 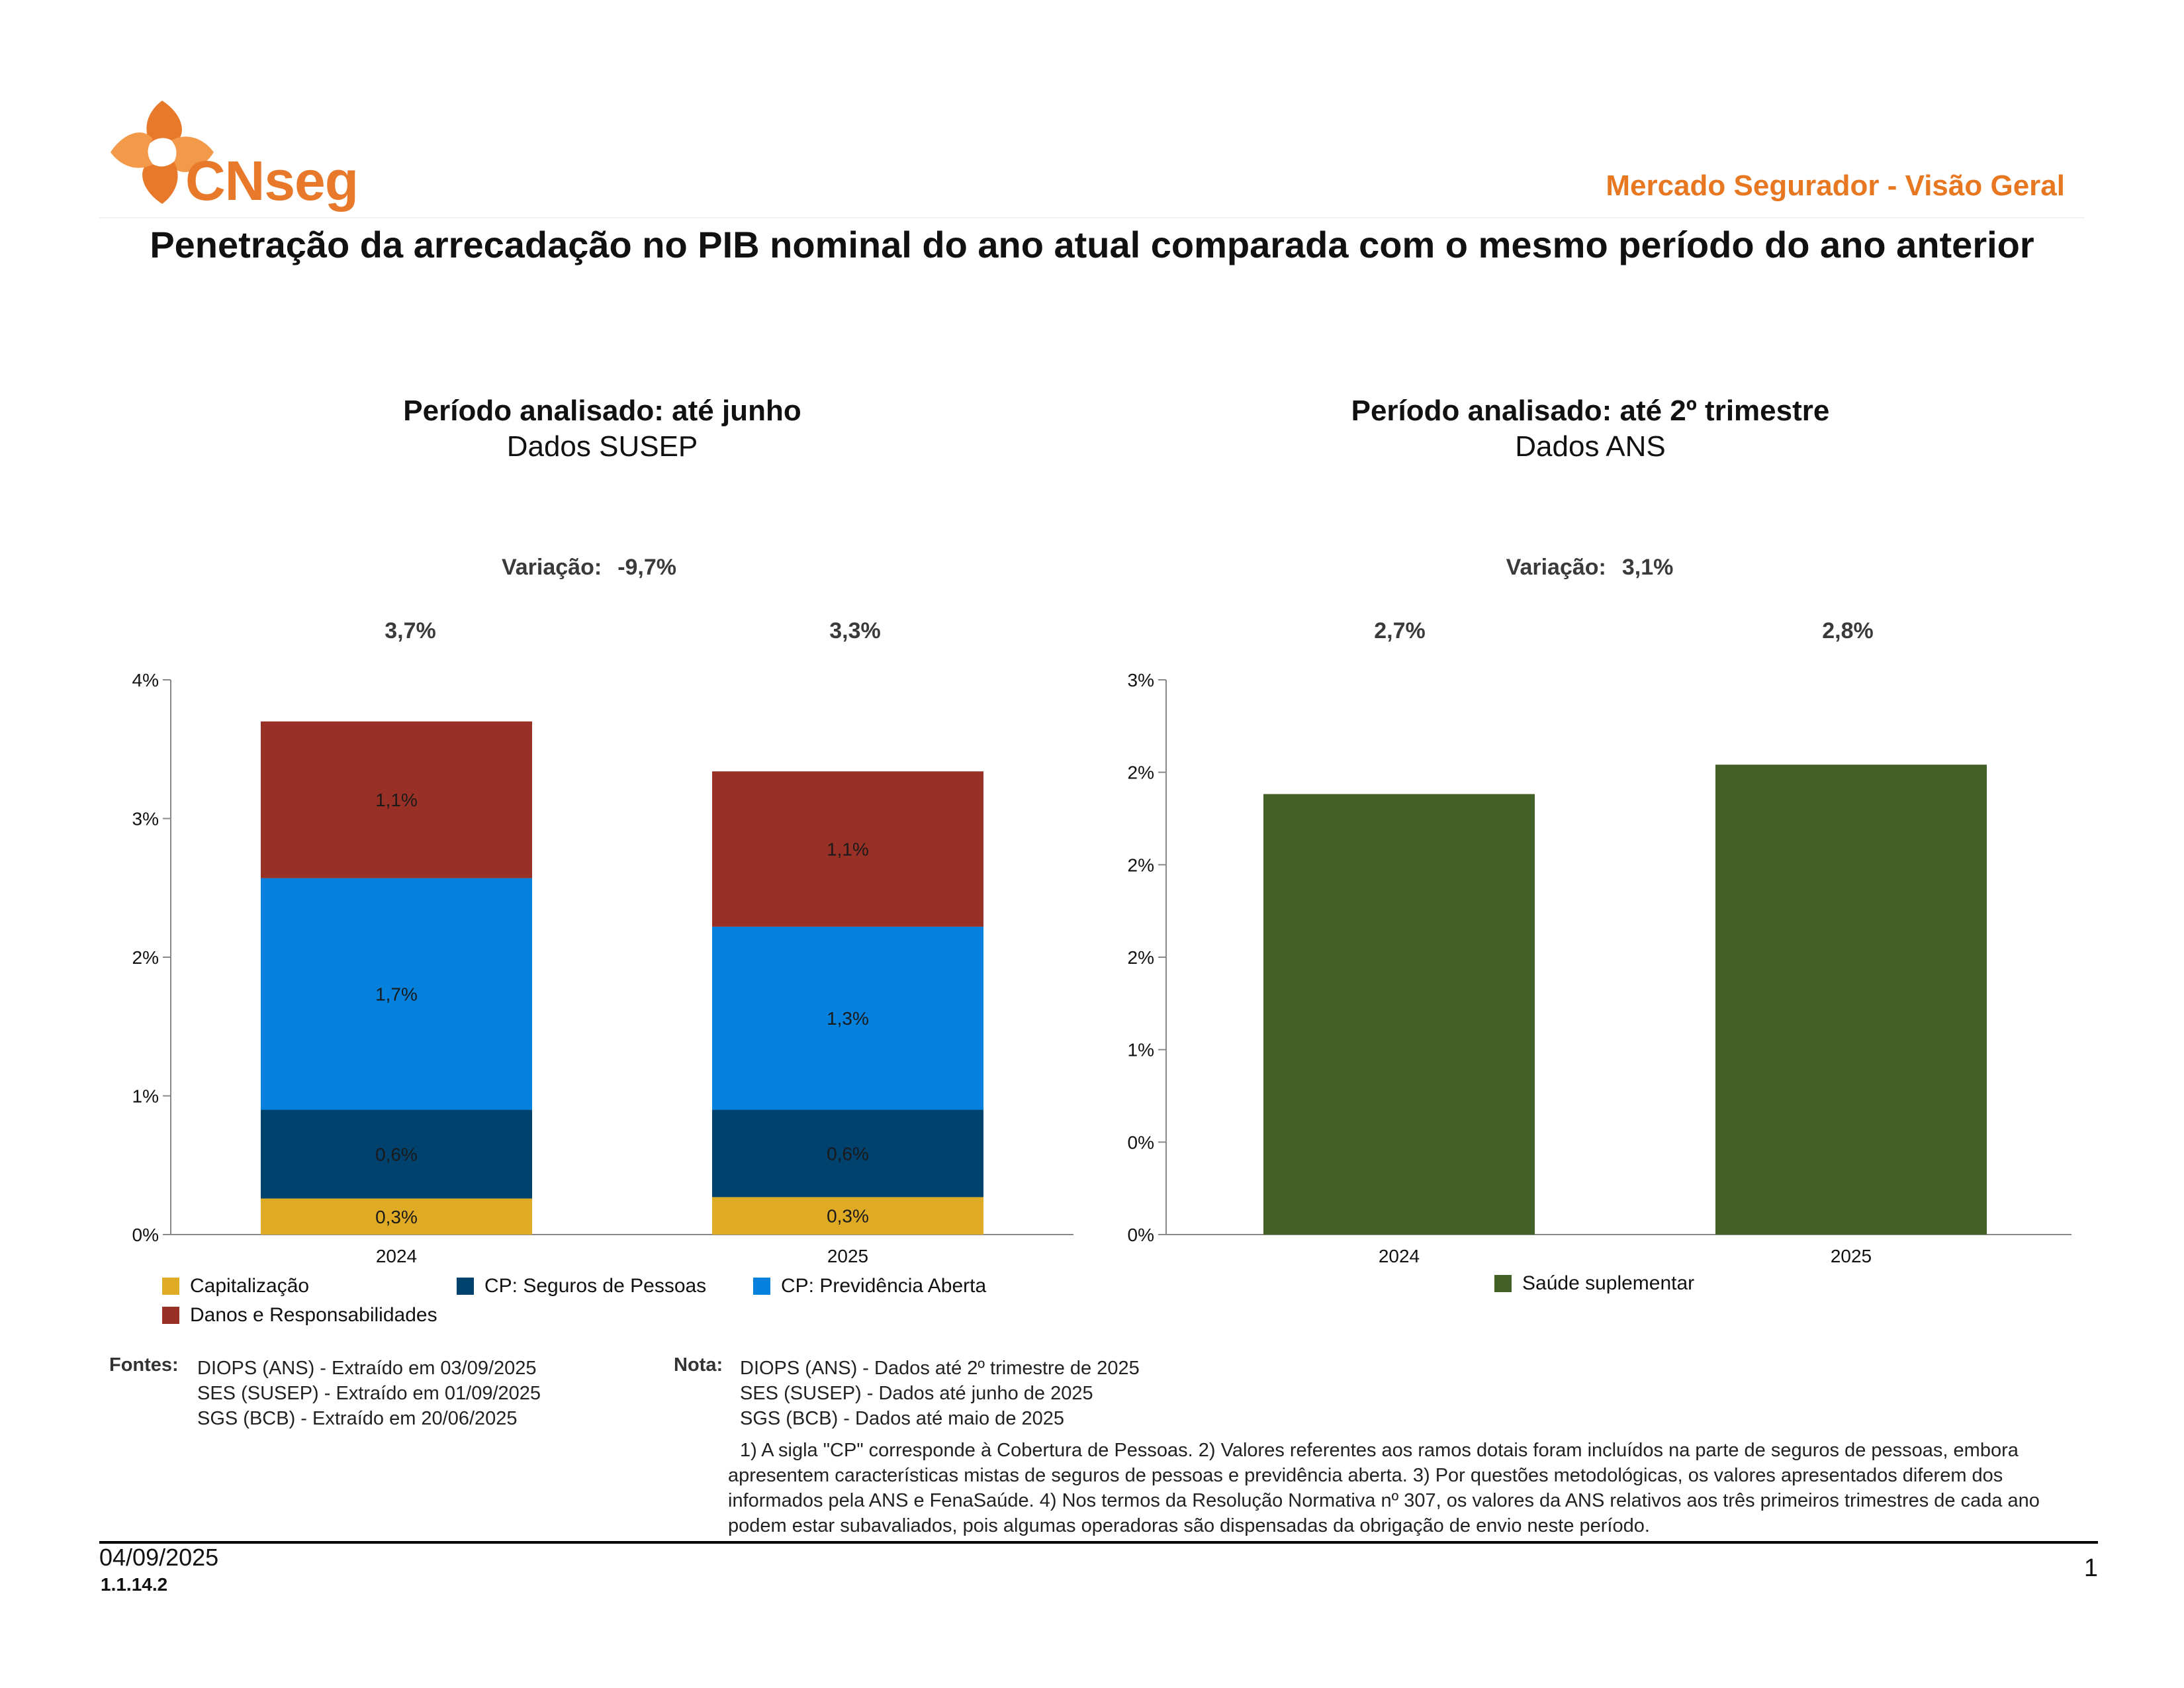 What do you see at coordinates (134, 1584) in the screenshot?
I see `footer-code: 1.1.14.2` at bounding box center [134, 1584].